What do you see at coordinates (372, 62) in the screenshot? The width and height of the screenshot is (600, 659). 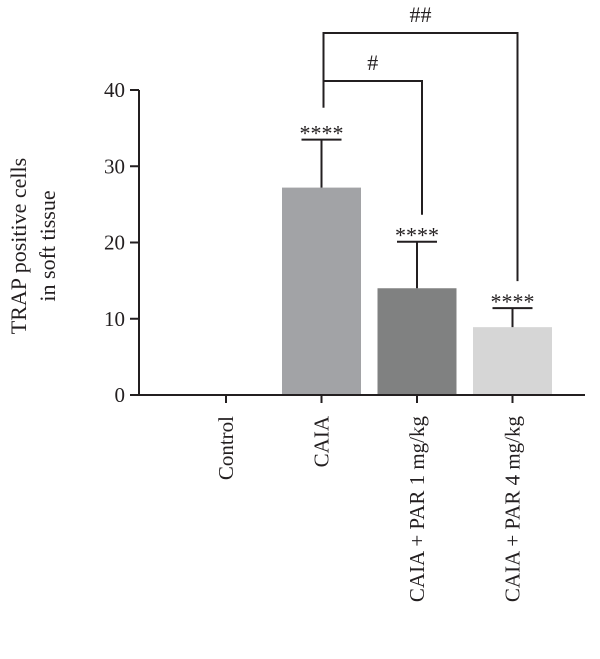 I see `comparison-label: #` at bounding box center [372, 62].